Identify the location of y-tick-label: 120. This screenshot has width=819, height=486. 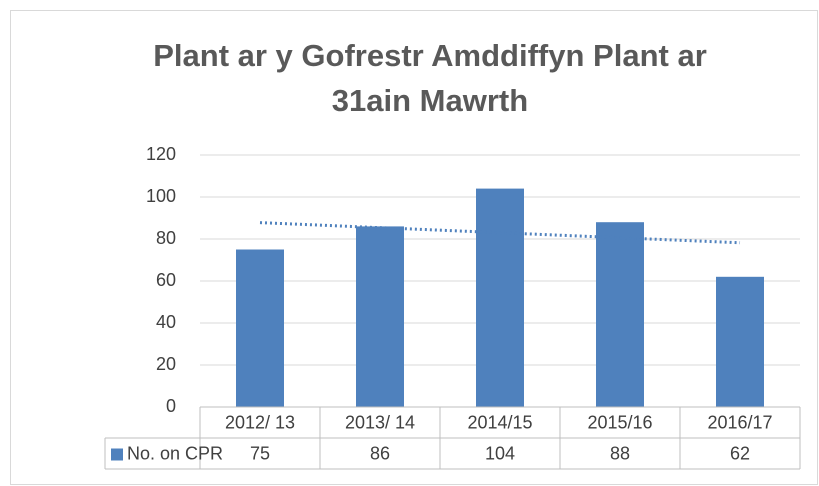
(161, 154).